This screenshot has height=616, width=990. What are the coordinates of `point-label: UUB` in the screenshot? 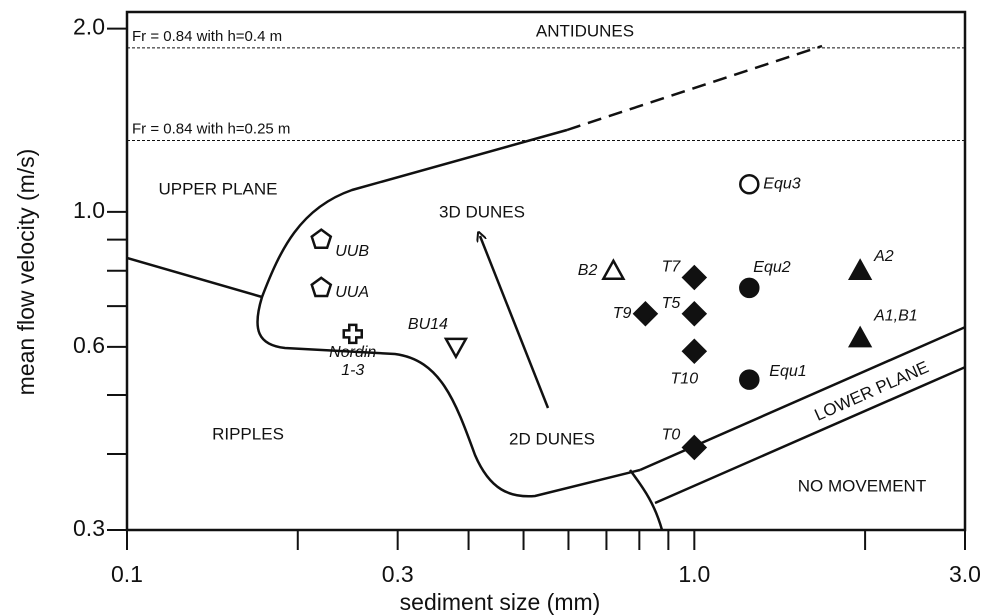 It's located at (352, 251).